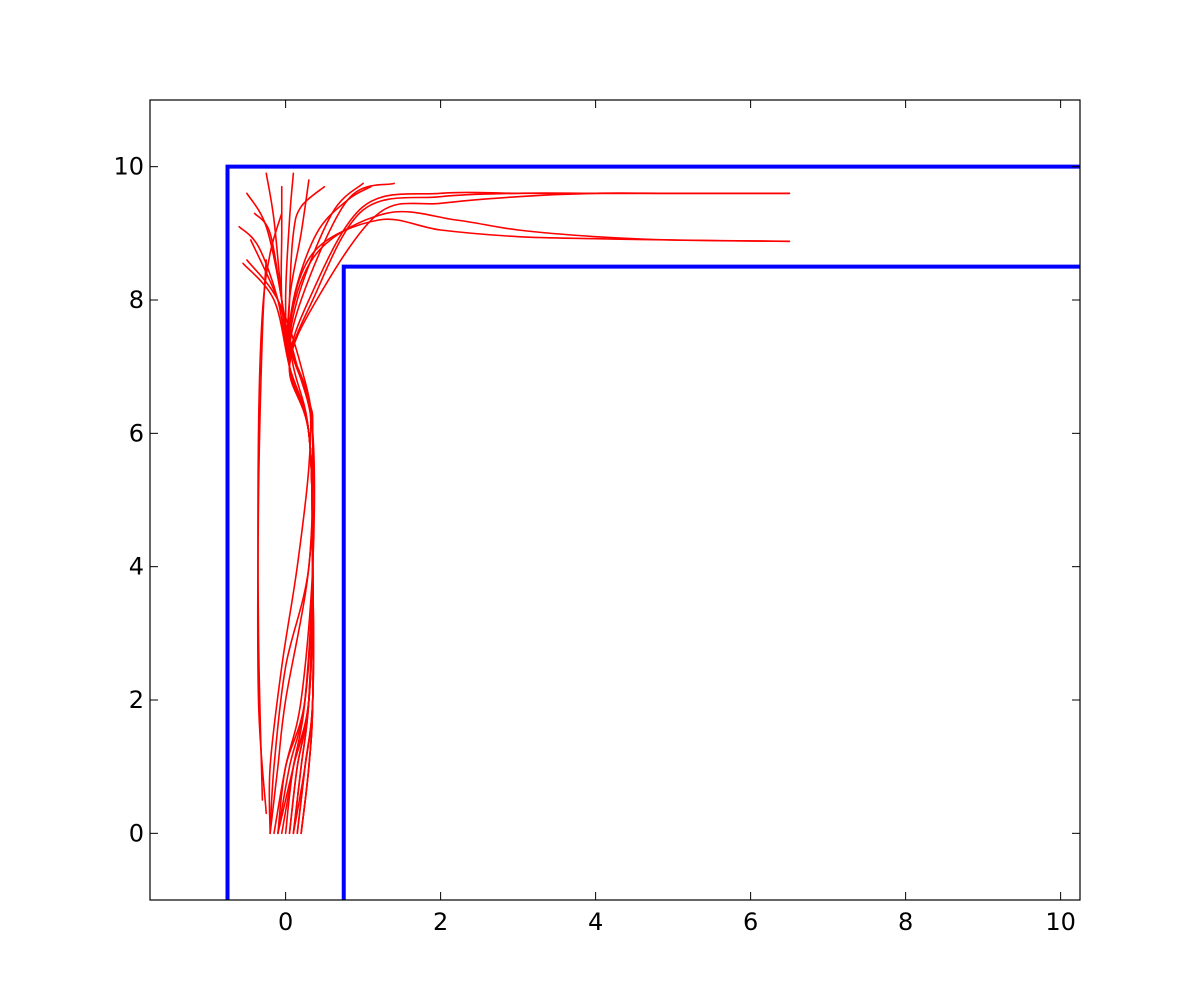  I want to click on x-tick-label: 4, so click(595, 922).